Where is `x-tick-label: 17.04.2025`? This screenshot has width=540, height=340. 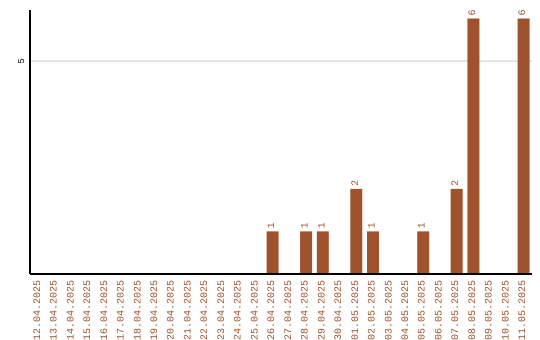
x-tick-label: 17.04.2025 is located at coordinates (122, 310).